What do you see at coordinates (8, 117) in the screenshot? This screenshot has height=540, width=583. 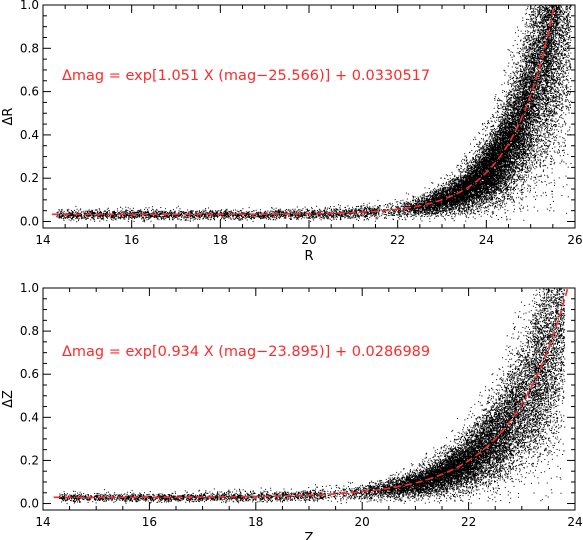 I see `y-axis-label: ΔR` at bounding box center [8, 117].